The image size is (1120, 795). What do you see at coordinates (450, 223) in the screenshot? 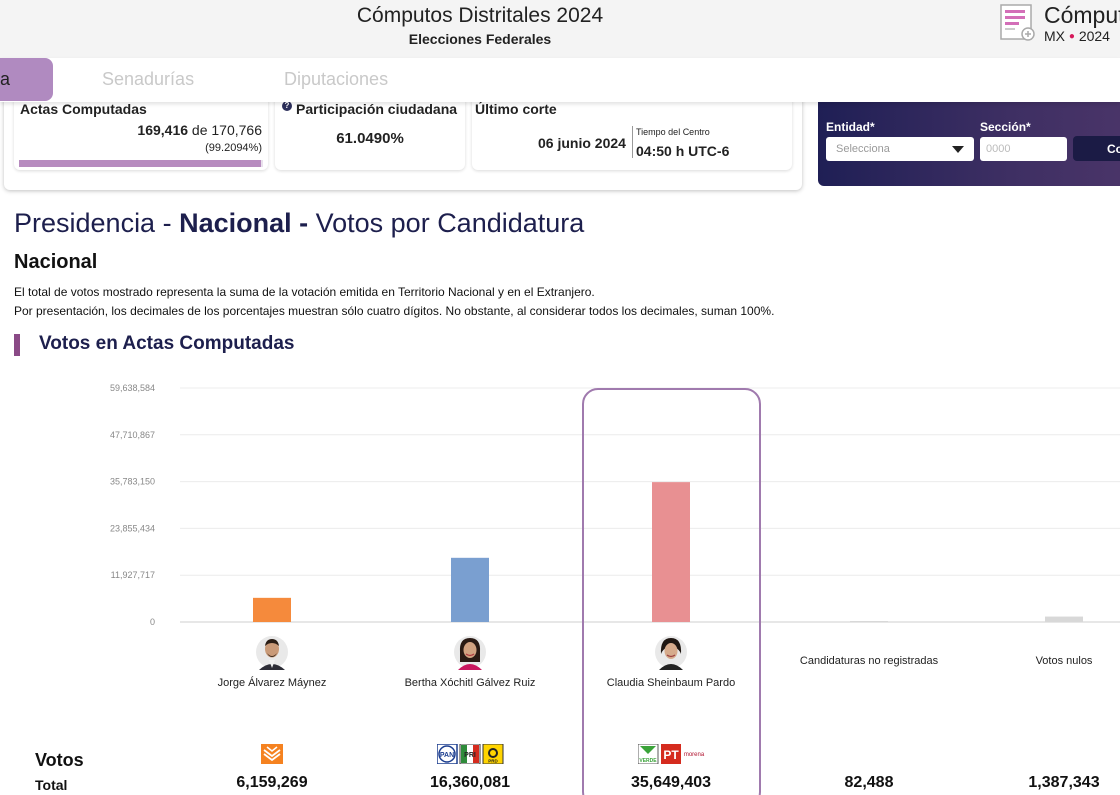
I see `page-title-suffix: Votos por Candidatura` at bounding box center [450, 223].